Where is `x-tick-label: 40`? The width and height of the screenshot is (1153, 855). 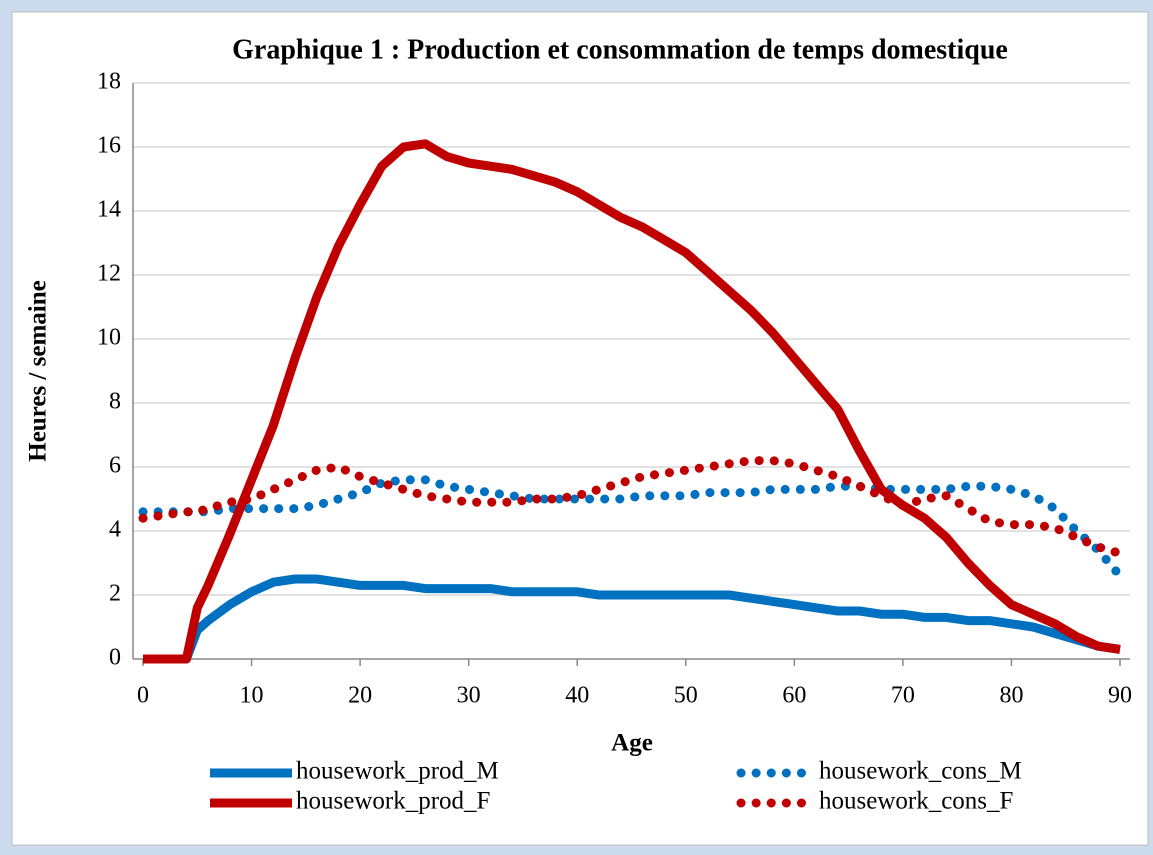
x-tick-label: 40 is located at coordinates (577, 696).